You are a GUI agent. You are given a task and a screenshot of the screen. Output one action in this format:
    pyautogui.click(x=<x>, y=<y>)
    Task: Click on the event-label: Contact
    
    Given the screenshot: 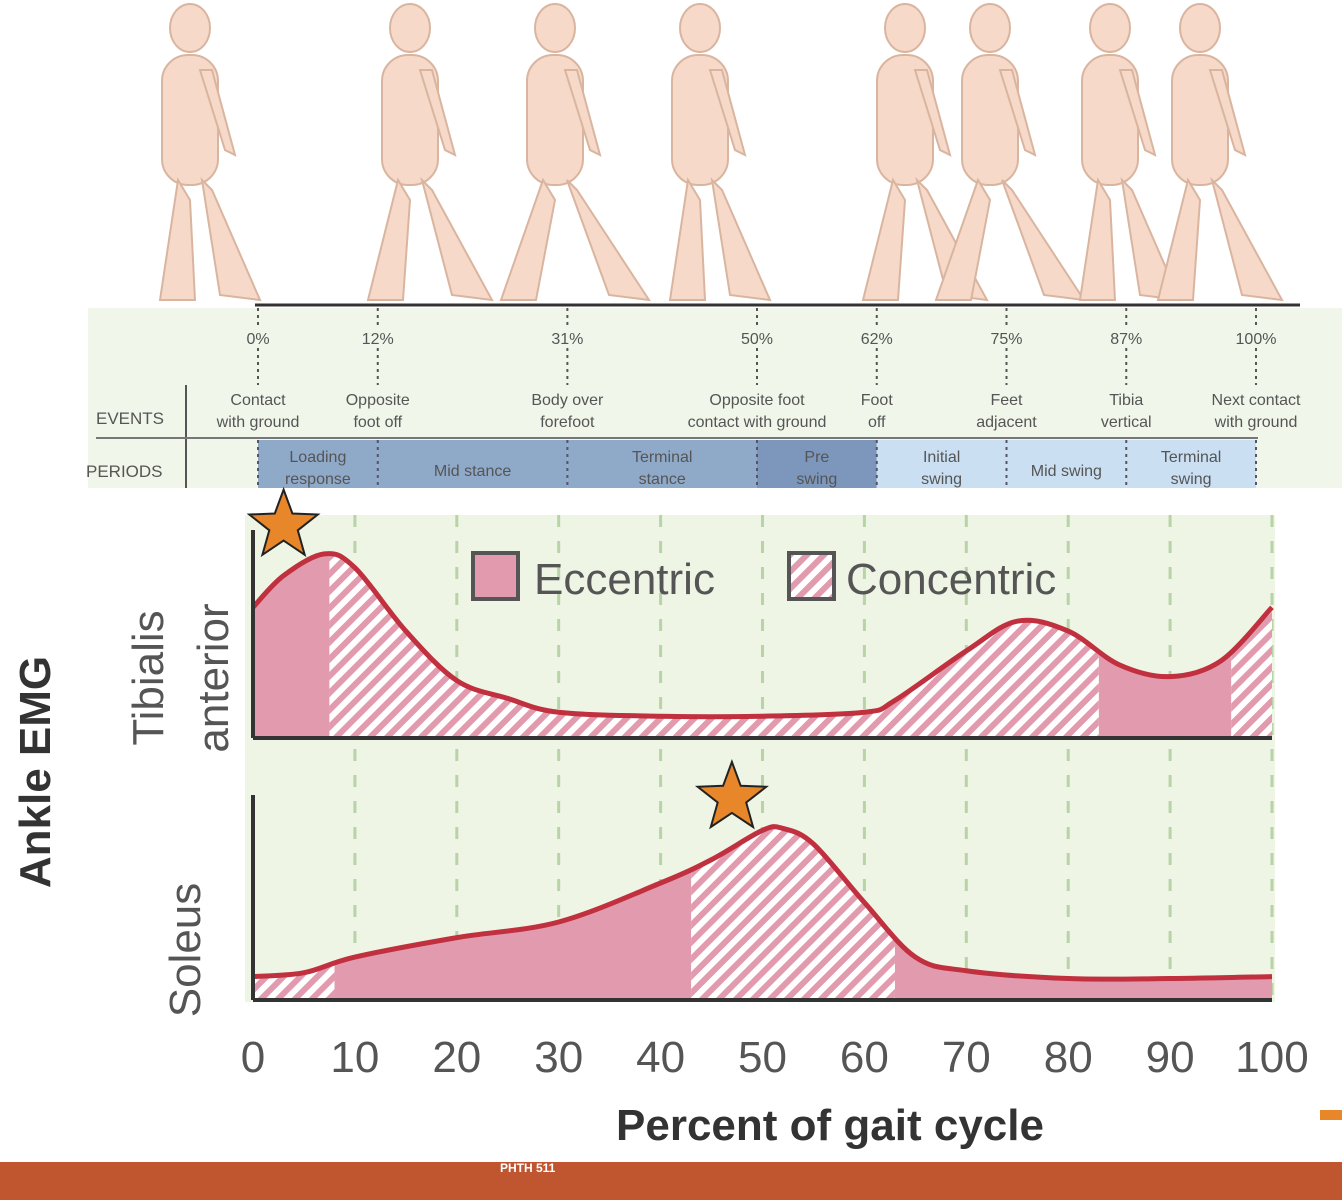 What is the action you would take?
    pyautogui.click(x=258, y=400)
    